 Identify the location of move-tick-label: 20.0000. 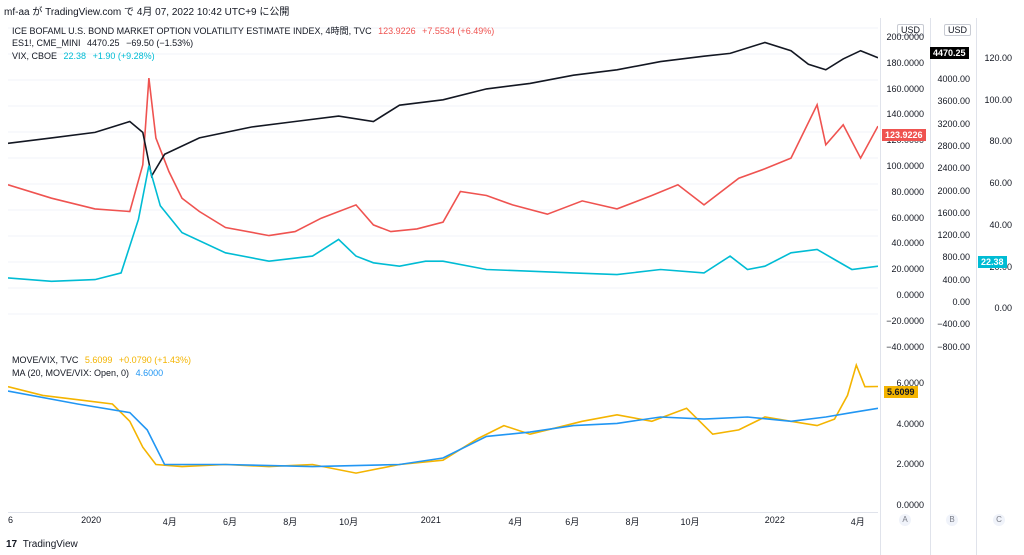
(907, 269).